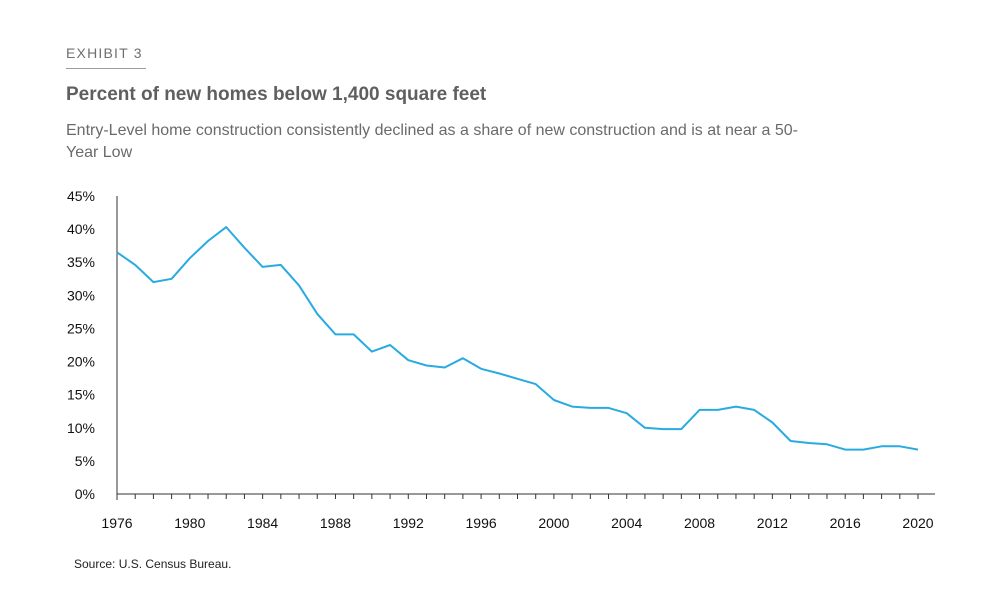  I want to click on x-tick-label: 1984, so click(262, 523).